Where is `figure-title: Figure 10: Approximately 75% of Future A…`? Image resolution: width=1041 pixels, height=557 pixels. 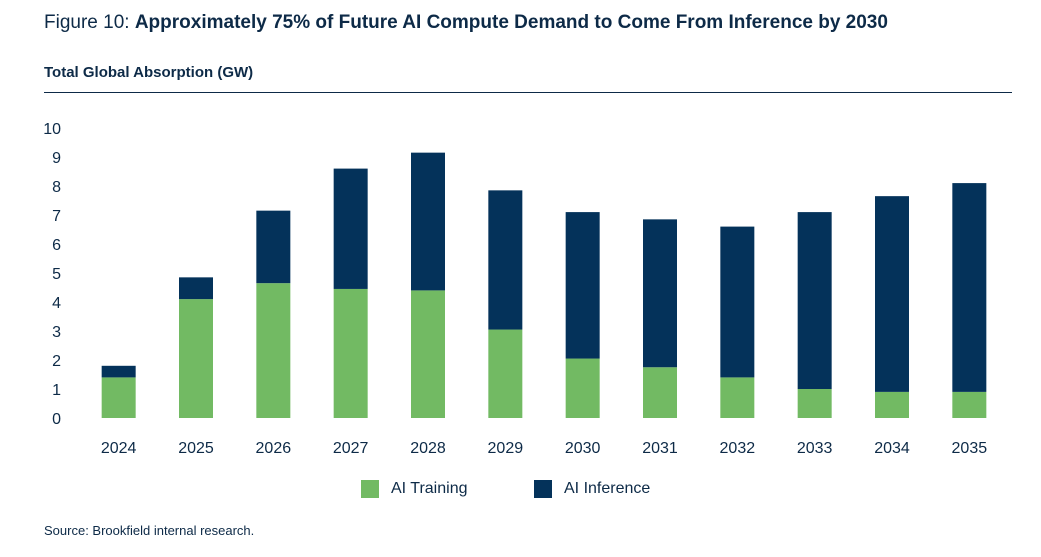
figure-title: Figure 10: Approximately 75% of Future A… is located at coordinates (466, 23).